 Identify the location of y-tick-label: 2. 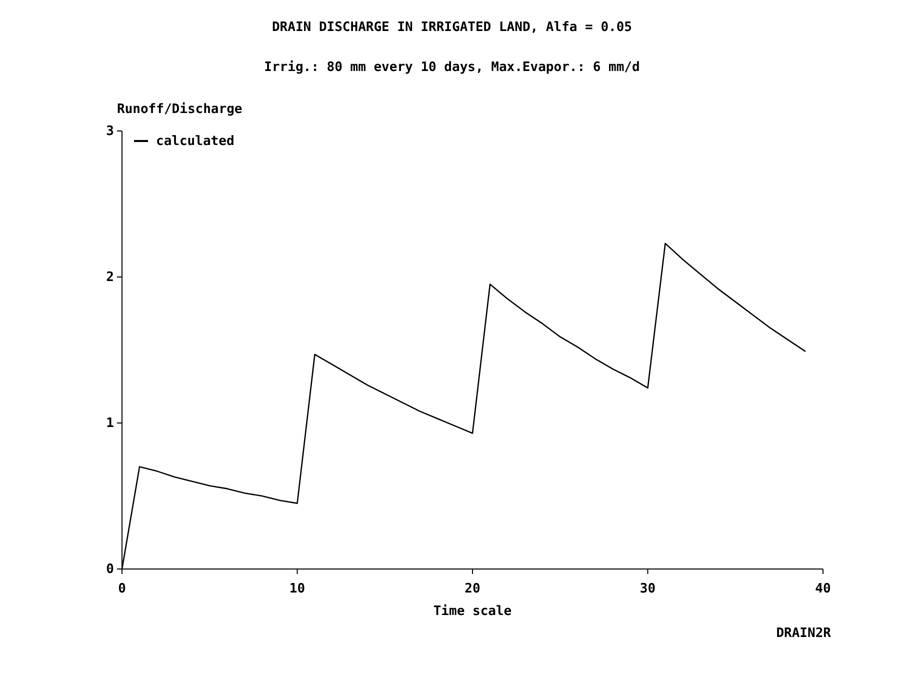
(110, 278).